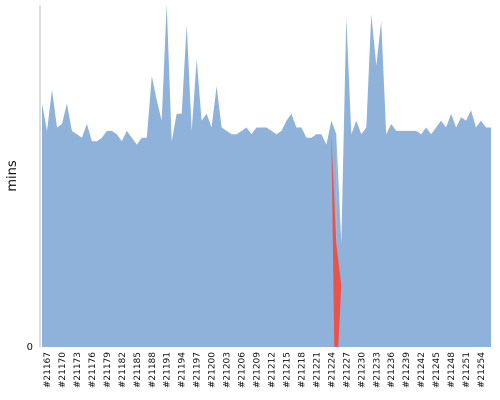  I want to click on x-tick-label: #21185, so click(138, 370).